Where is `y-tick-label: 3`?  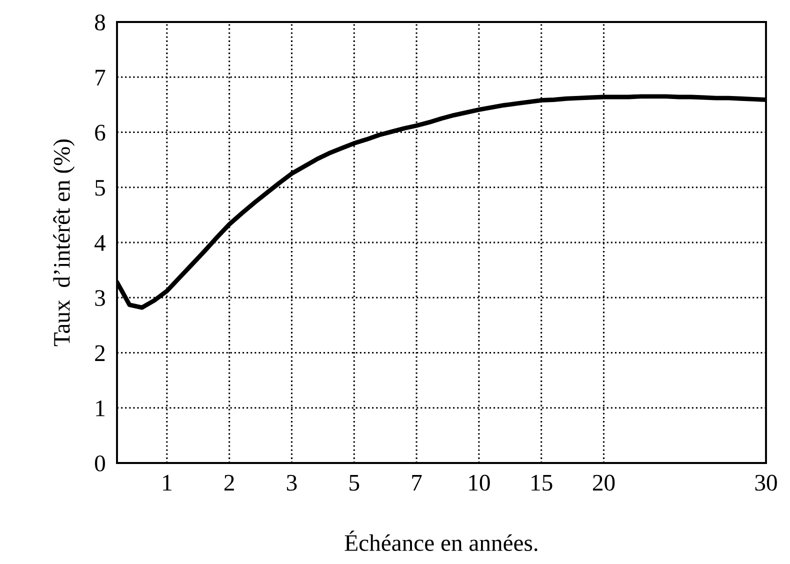
y-tick-label: 3 is located at coordinates (100, 298).